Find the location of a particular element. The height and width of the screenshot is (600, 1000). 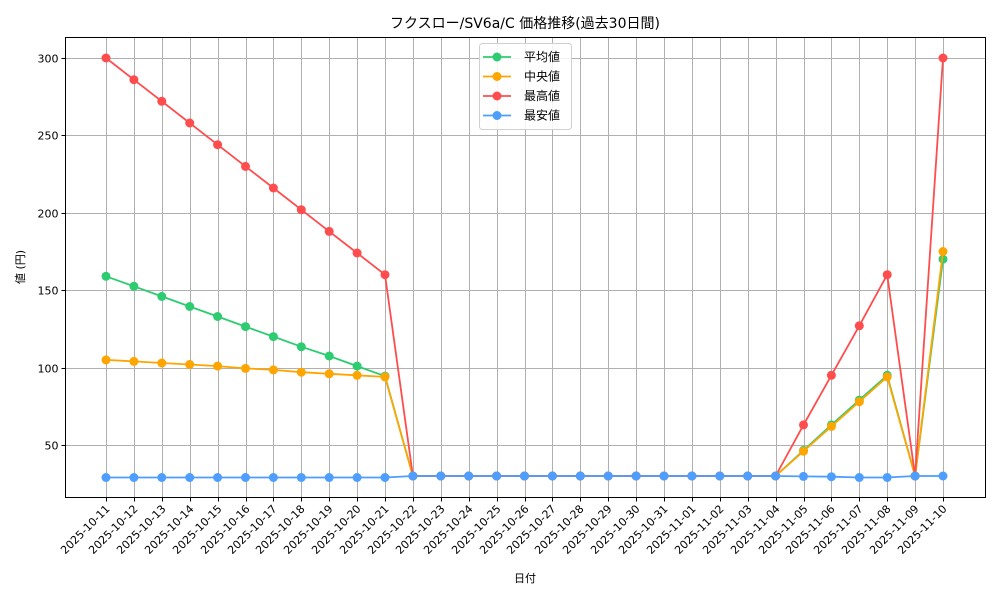

series-最安値 is located at coordinates (524, 476).